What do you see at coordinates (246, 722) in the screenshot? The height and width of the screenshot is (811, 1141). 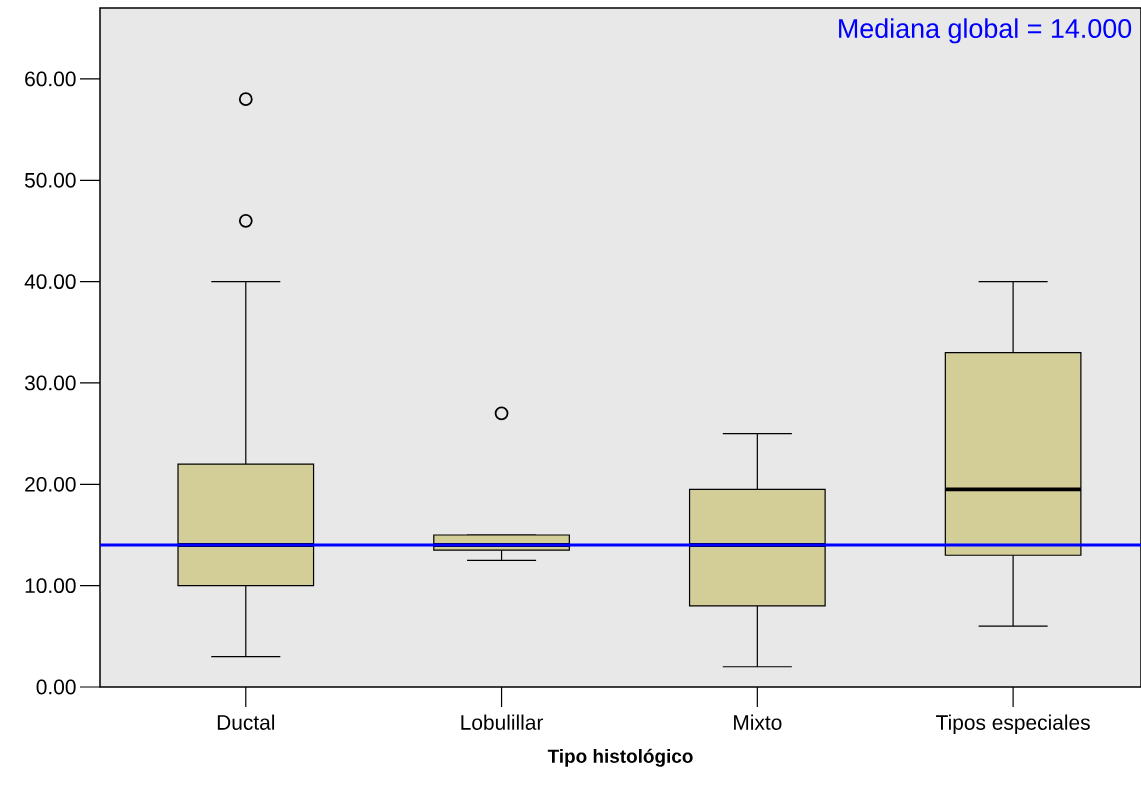 I see `x-tick-label: Ductal` at bounding box center [246, 722].